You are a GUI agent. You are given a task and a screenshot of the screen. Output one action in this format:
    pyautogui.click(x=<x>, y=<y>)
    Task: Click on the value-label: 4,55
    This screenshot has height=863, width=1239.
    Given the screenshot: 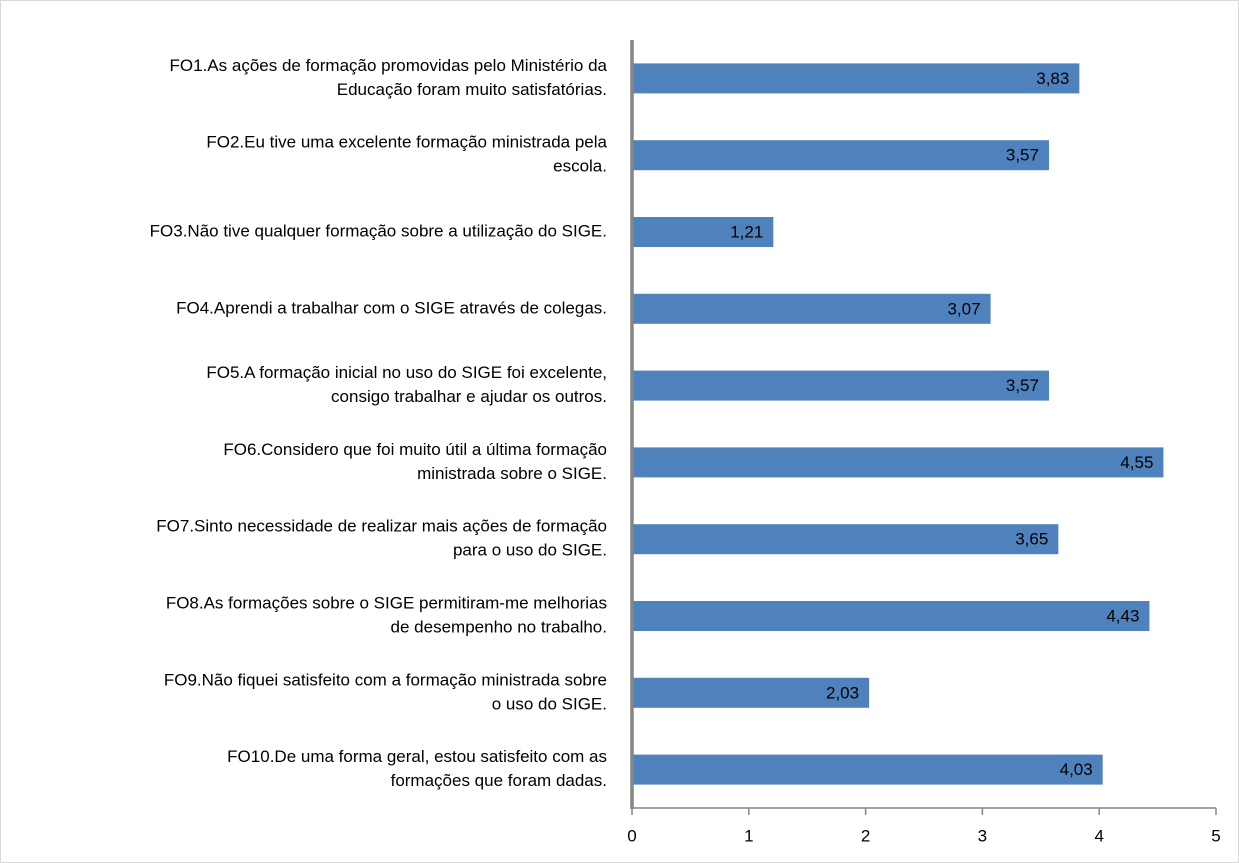 What is the action you would take?
    pyautogui.click(x=1136, y=462)
    